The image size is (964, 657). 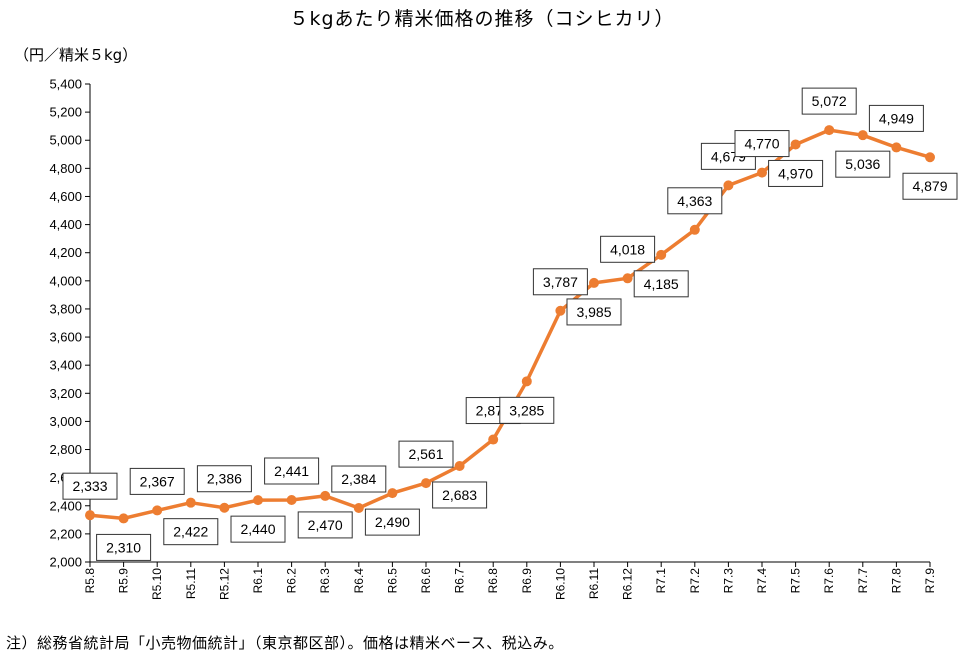 I want to click on data-label: 2,333, so click(x=90, y=486).